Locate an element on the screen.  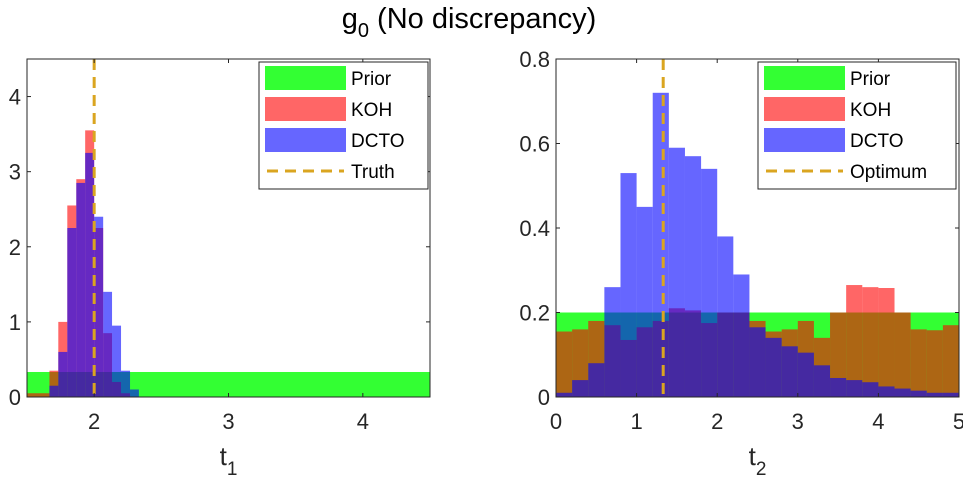
y-tick-label: 0.2 is located at coordinates (534, 313).